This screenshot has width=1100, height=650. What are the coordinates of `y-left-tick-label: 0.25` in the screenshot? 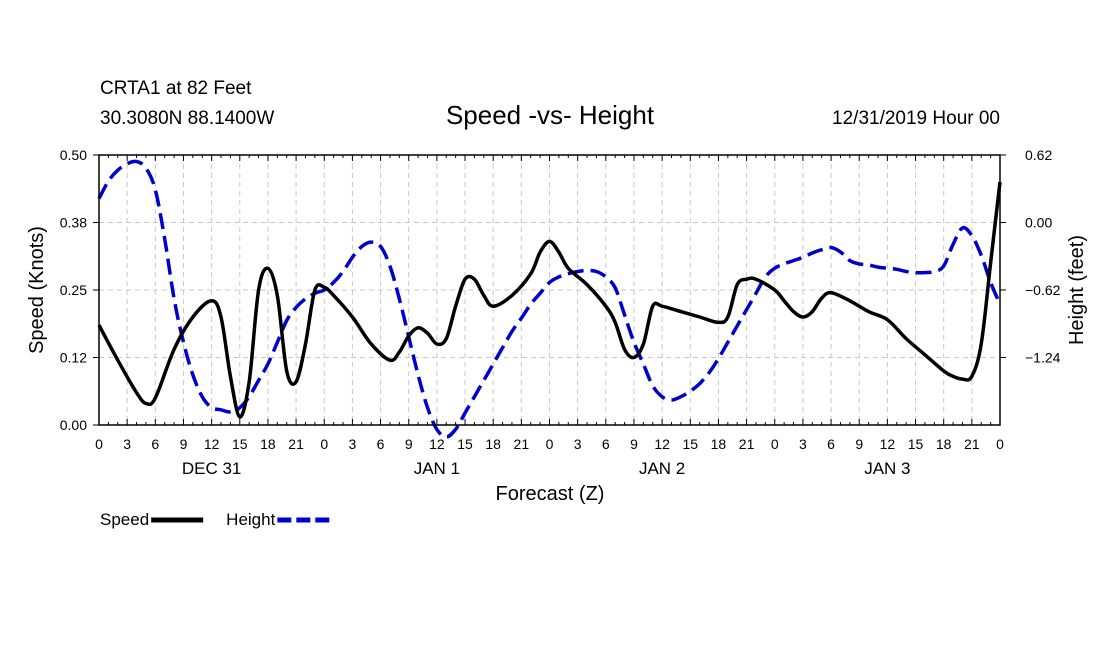 It's located at (73, 290).